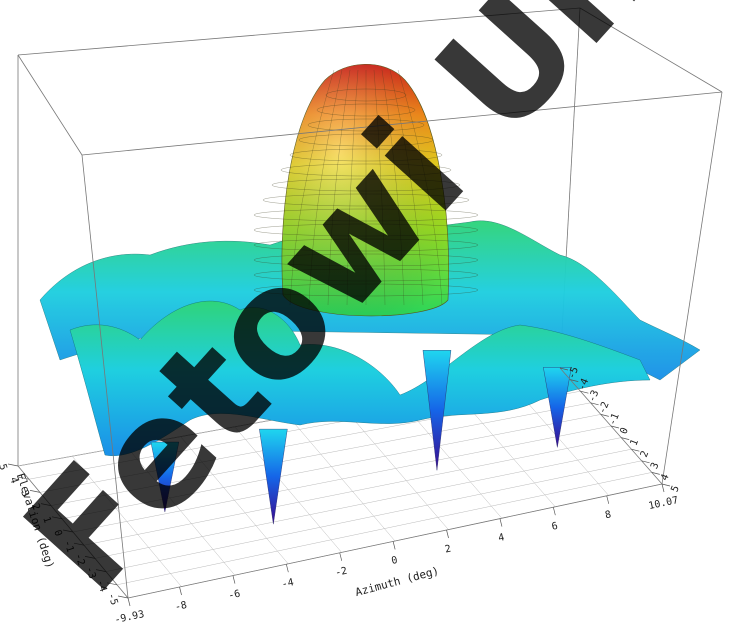 This screenshot has width=729, height=633. Describe the element at coordinates (234, 595) in the screenshot. I see `x-tick-label-2: -6` at that location.